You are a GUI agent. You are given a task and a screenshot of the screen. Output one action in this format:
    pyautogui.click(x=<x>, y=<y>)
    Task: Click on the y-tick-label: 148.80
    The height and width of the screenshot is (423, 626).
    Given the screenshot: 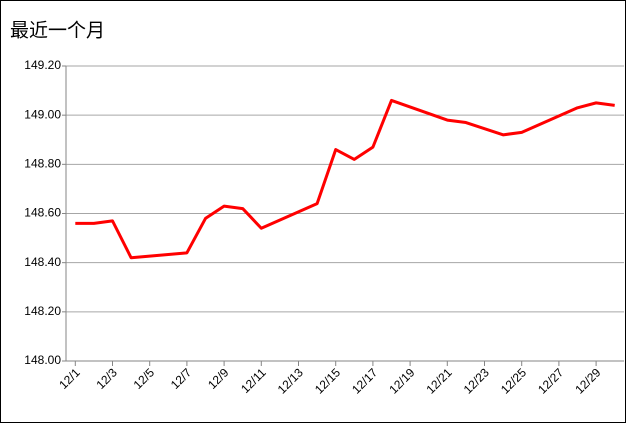 What is the action you would take?
    pyautogui.click(x=42, y=164)
    